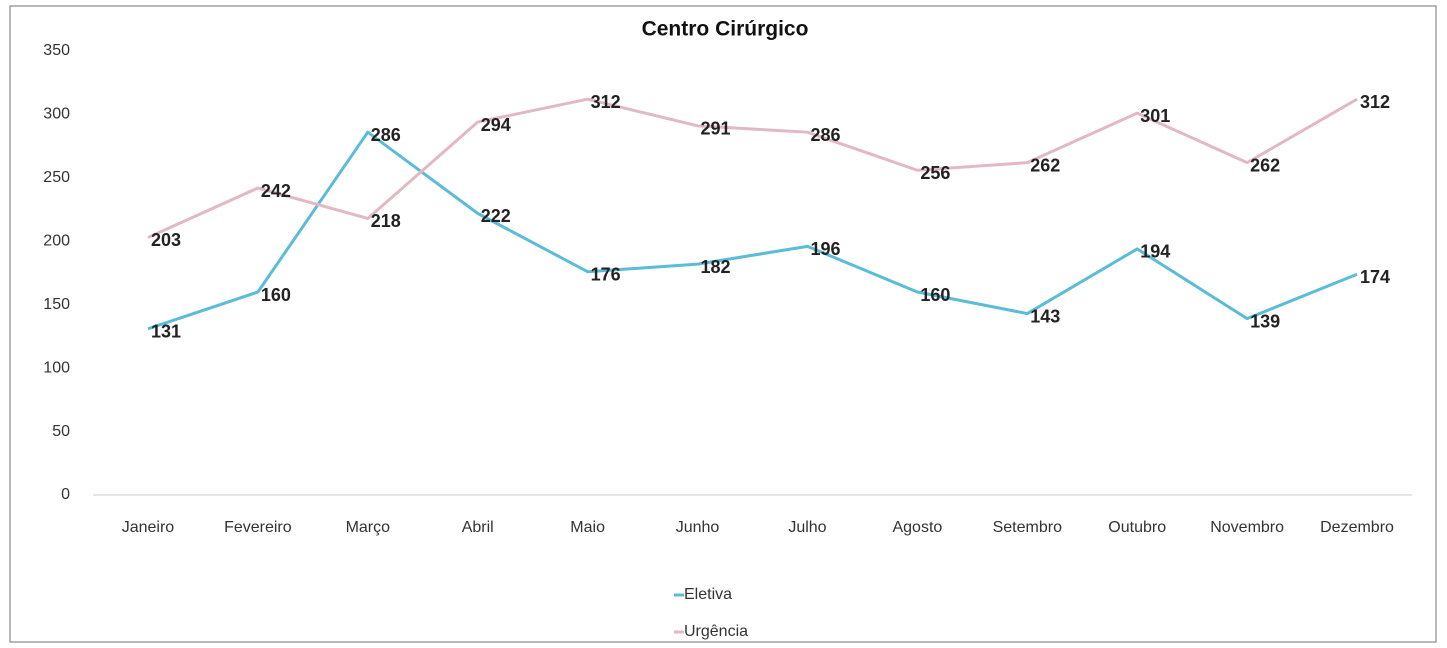  What do you see at coordinates (1247, 527) in the screenshot?
I see `x-tick-label: Novembro` at bounding box center [1247, 527].